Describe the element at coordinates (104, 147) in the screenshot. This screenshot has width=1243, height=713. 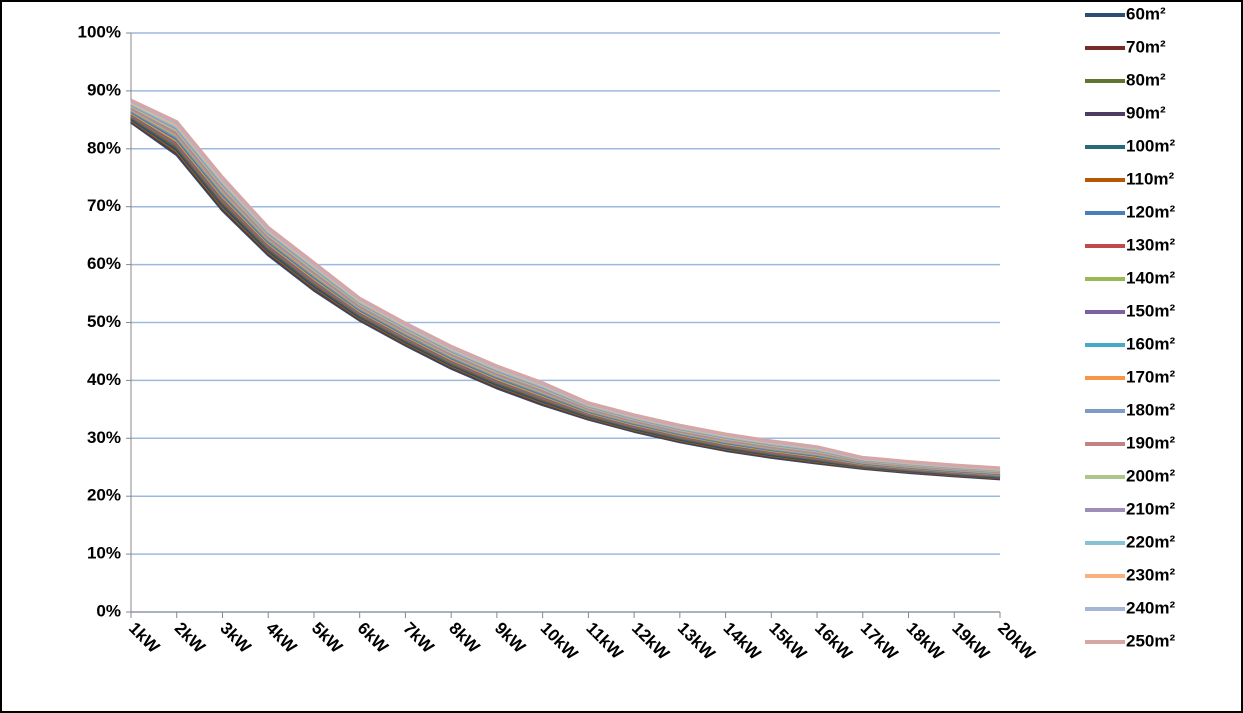
I see `y-tick-label: 80%` at that location.